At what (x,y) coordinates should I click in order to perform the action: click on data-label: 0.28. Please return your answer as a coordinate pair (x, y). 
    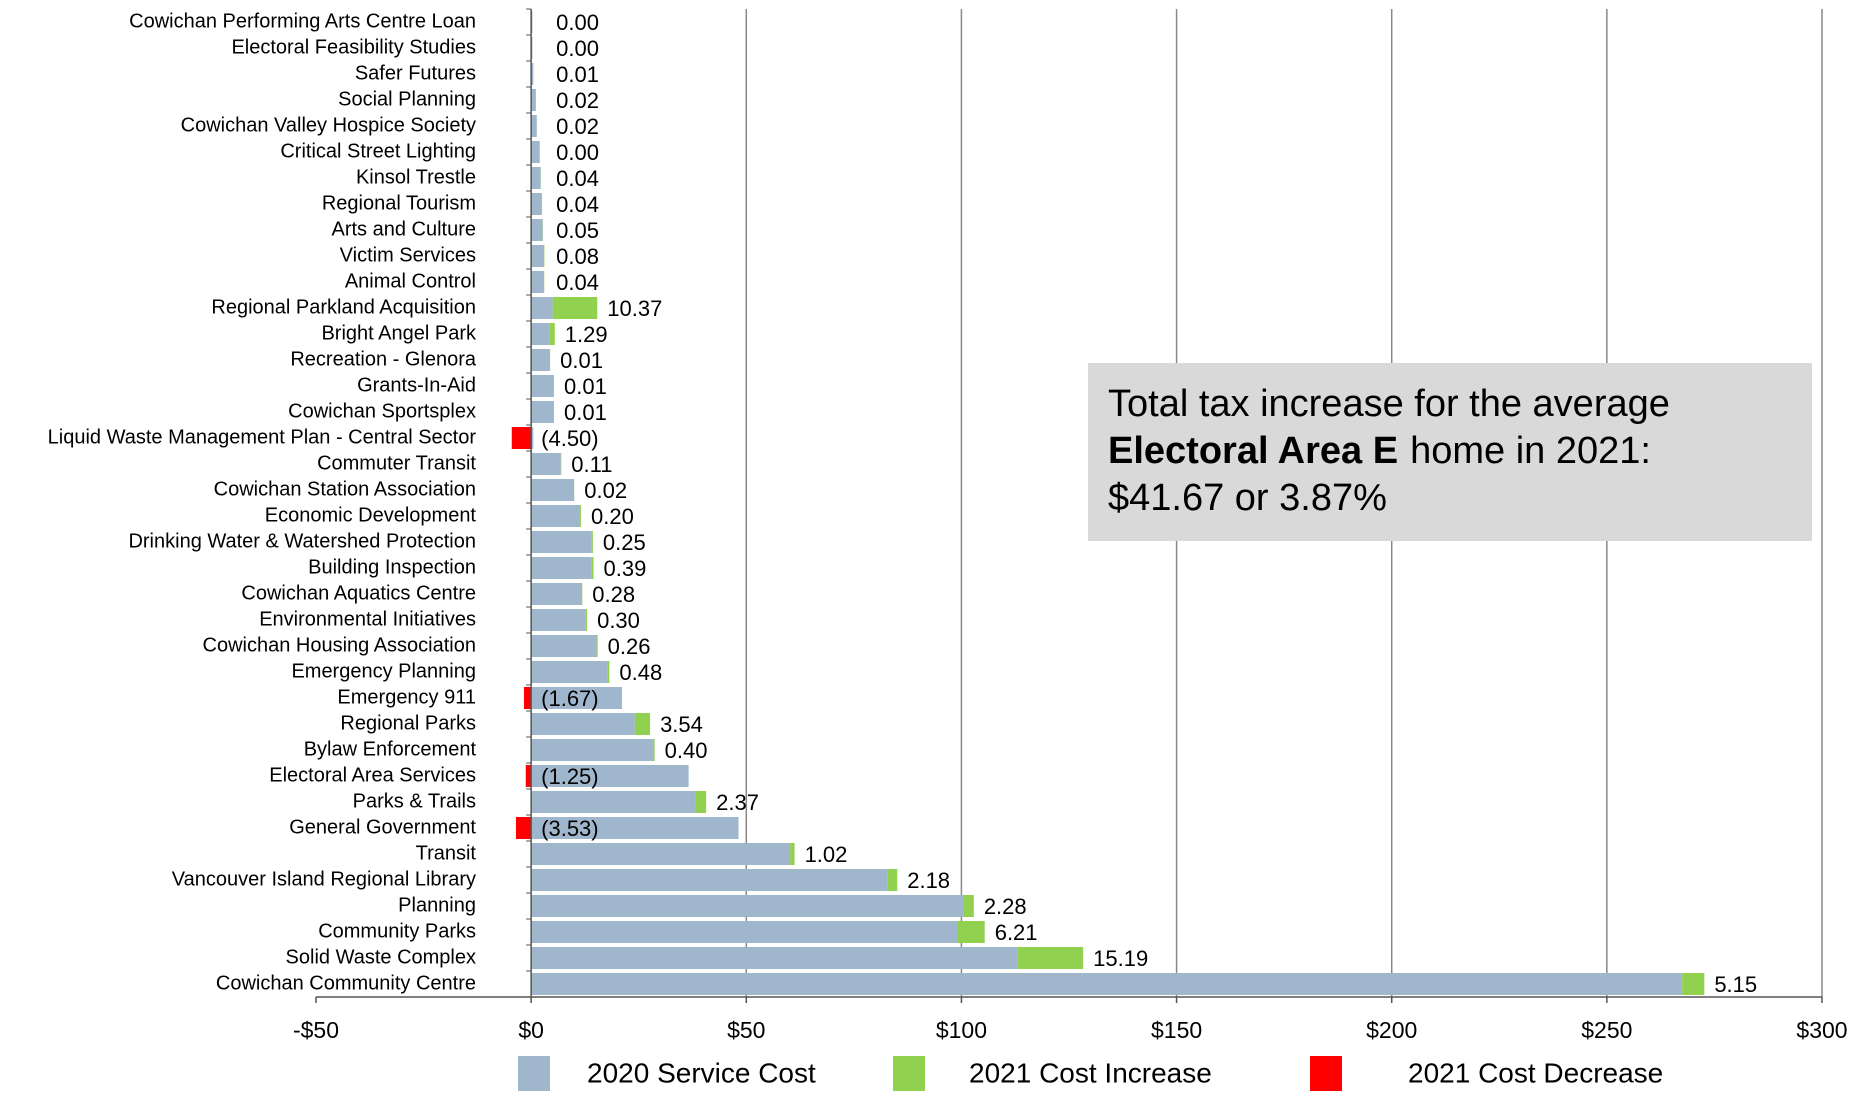
    Looking at the image, I should click on (613, 594).